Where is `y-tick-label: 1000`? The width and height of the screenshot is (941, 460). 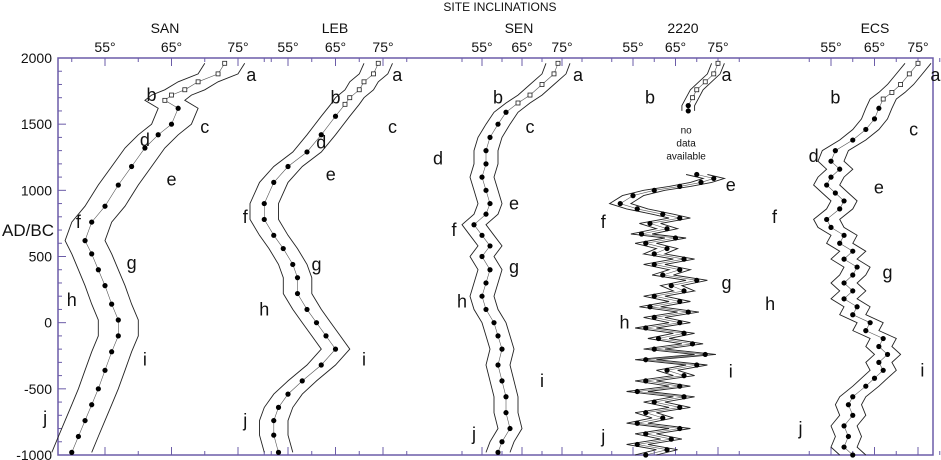 y-tick-label: 1000 is located at coordinates (36, 190).